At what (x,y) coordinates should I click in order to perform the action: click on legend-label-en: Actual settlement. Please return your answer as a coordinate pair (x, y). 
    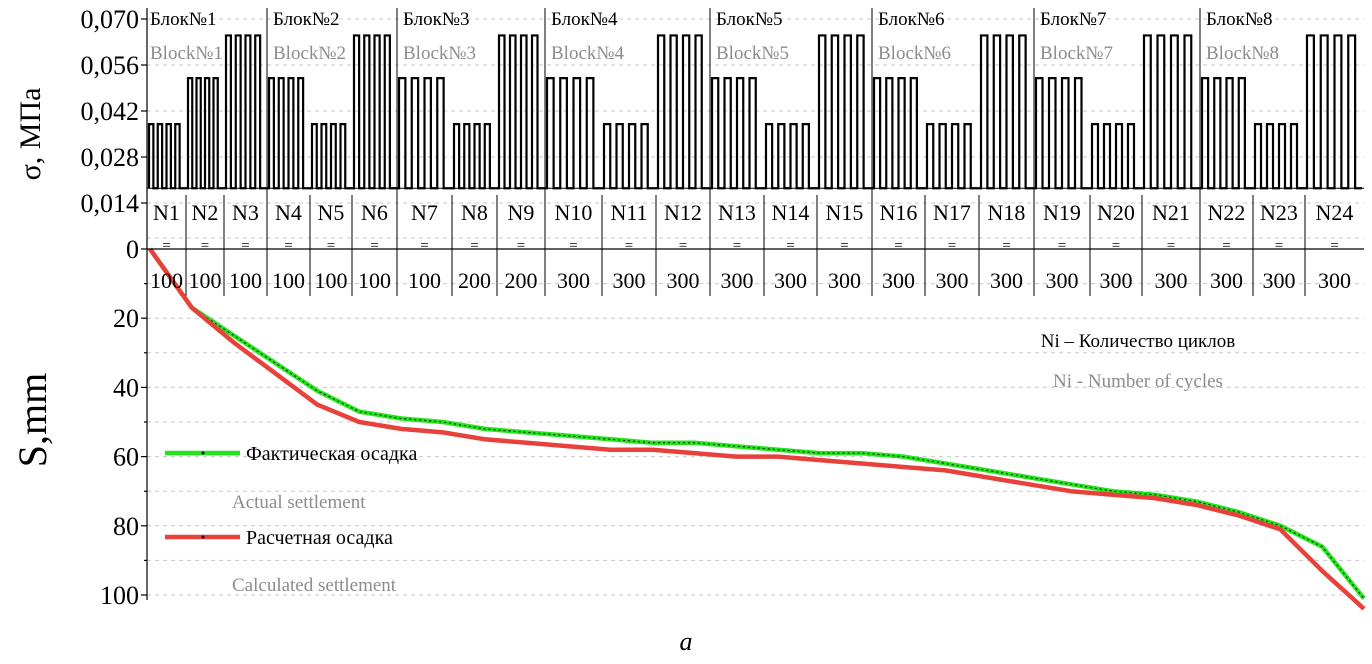
    Looking at the image, I should click on (299, 502).